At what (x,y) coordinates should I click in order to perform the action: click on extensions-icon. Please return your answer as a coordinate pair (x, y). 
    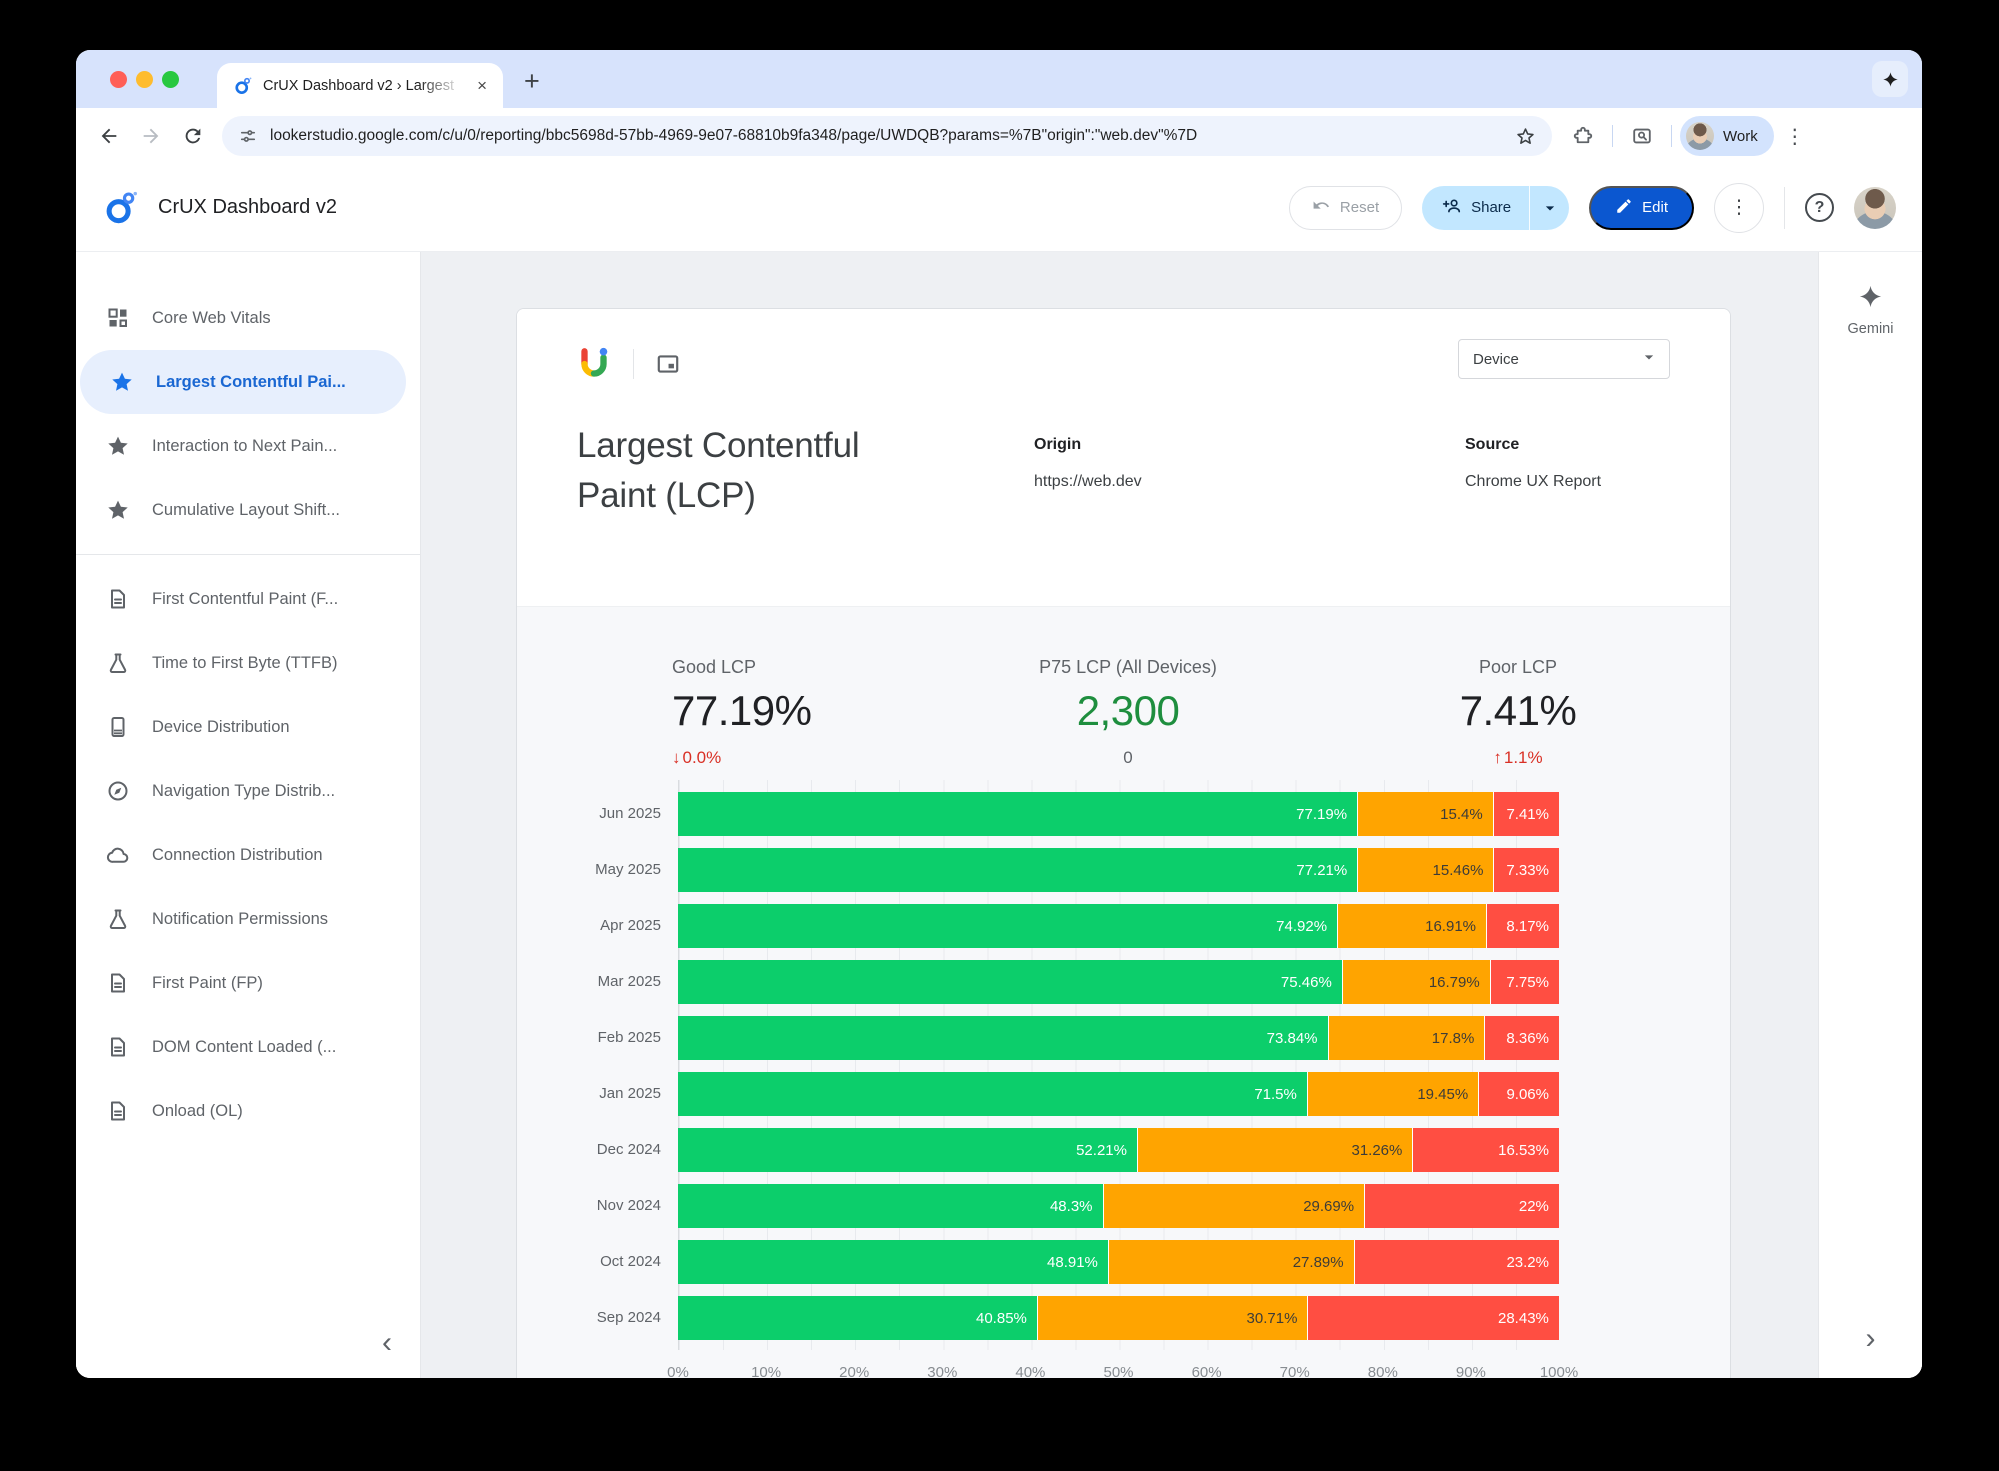
    Looking at the image, I should click on (1583, 136).